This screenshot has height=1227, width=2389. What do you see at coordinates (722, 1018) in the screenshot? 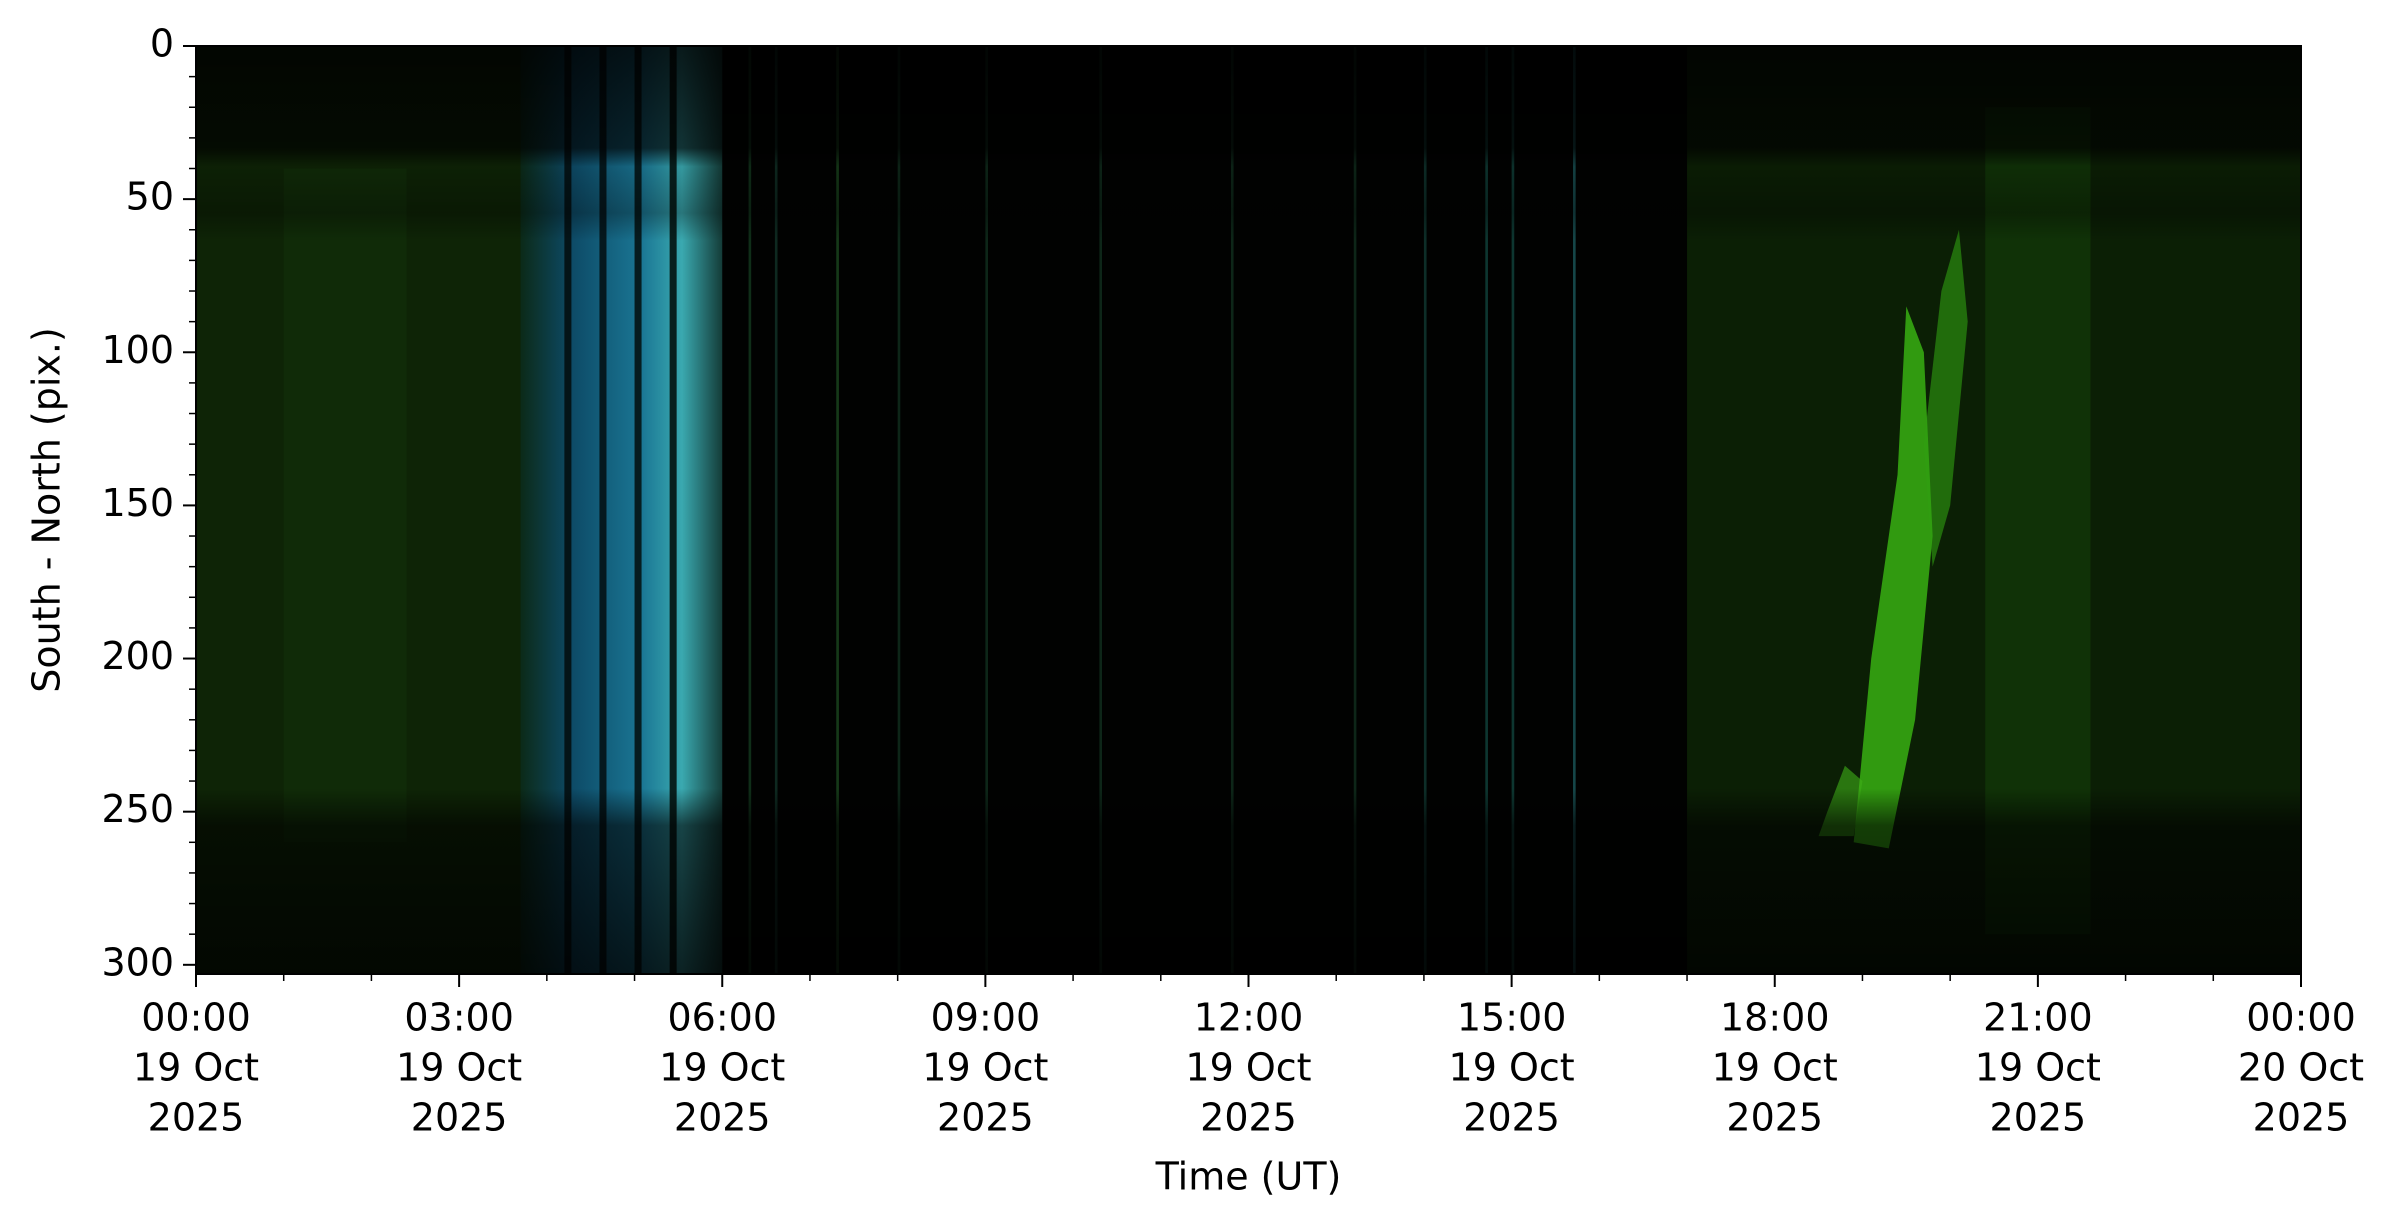
I see `x-tick-label: 06:00` at bounding box center [722, 1018].